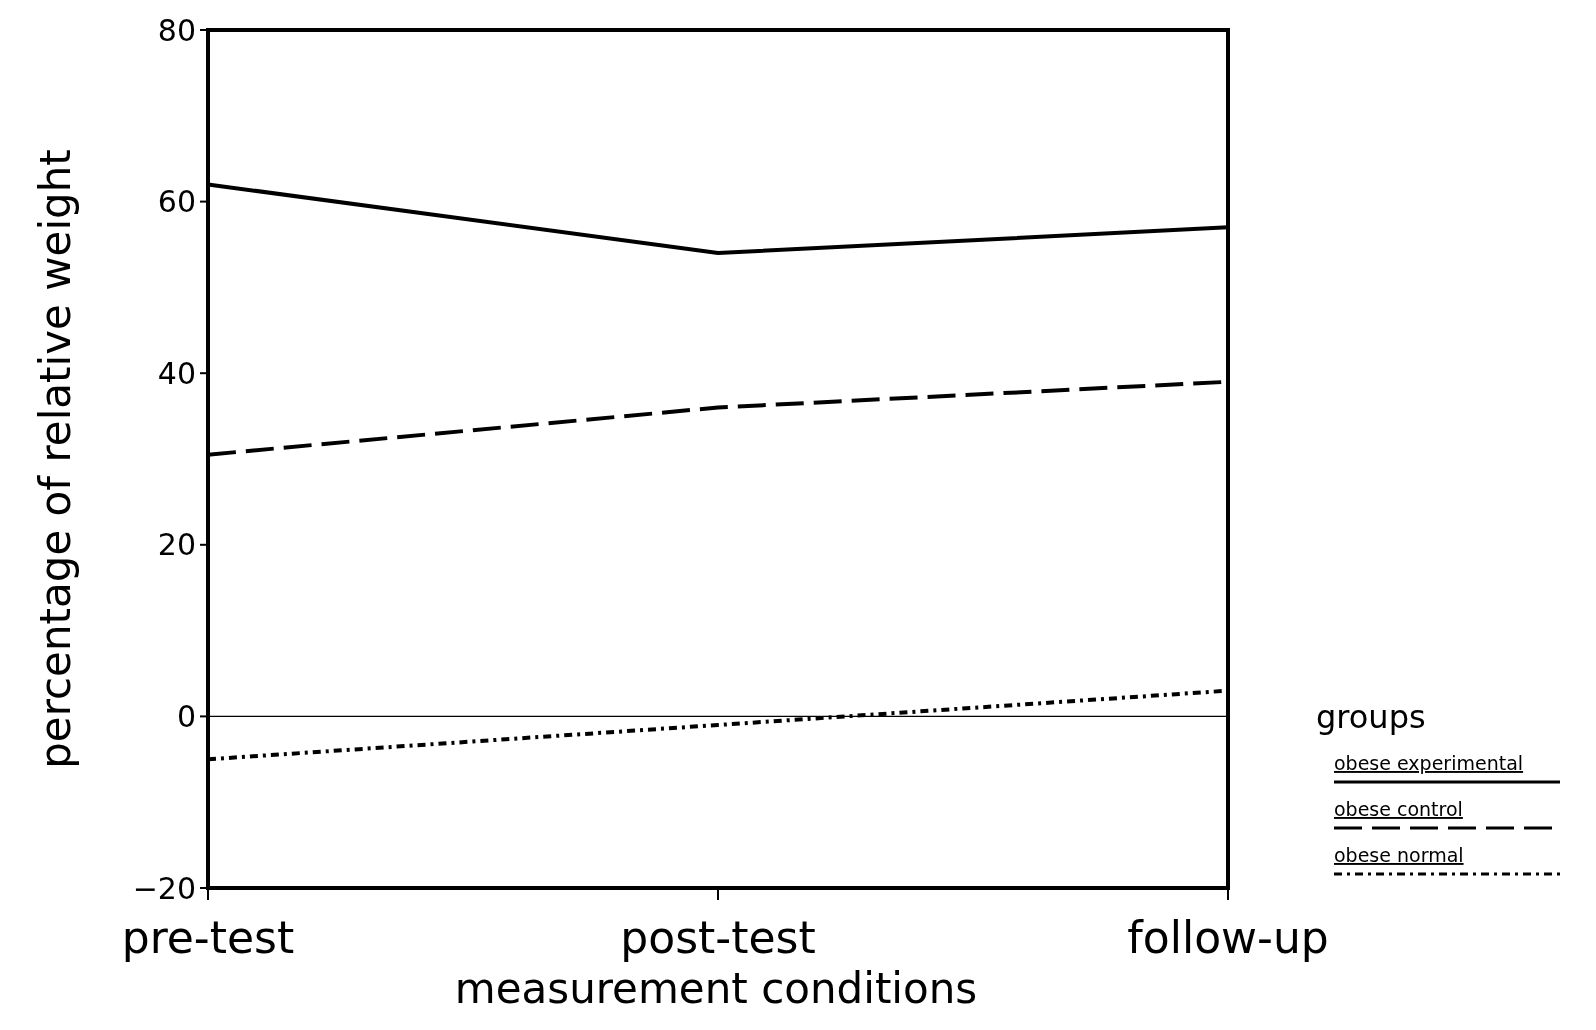  Describe the element at coordinates (176, 202) in the screenshot. I see `y-tick-label: 60` at that location.